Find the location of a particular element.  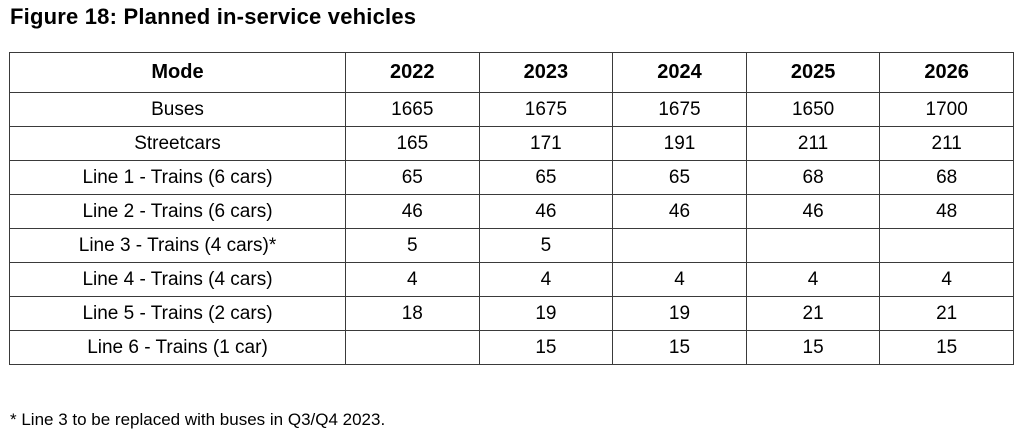

table-row: Line 4 - Trains (4 cars) 4 4 4 4 4 is located at coordinates (511, 279).